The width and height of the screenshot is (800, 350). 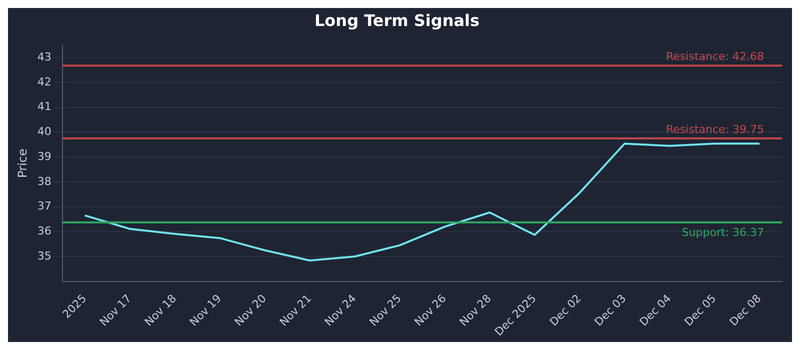 What do you see at coordinates (610, 310) in the screenshot?
I see `x-tick-label: Dec 03` at bounding box center [610, 310].